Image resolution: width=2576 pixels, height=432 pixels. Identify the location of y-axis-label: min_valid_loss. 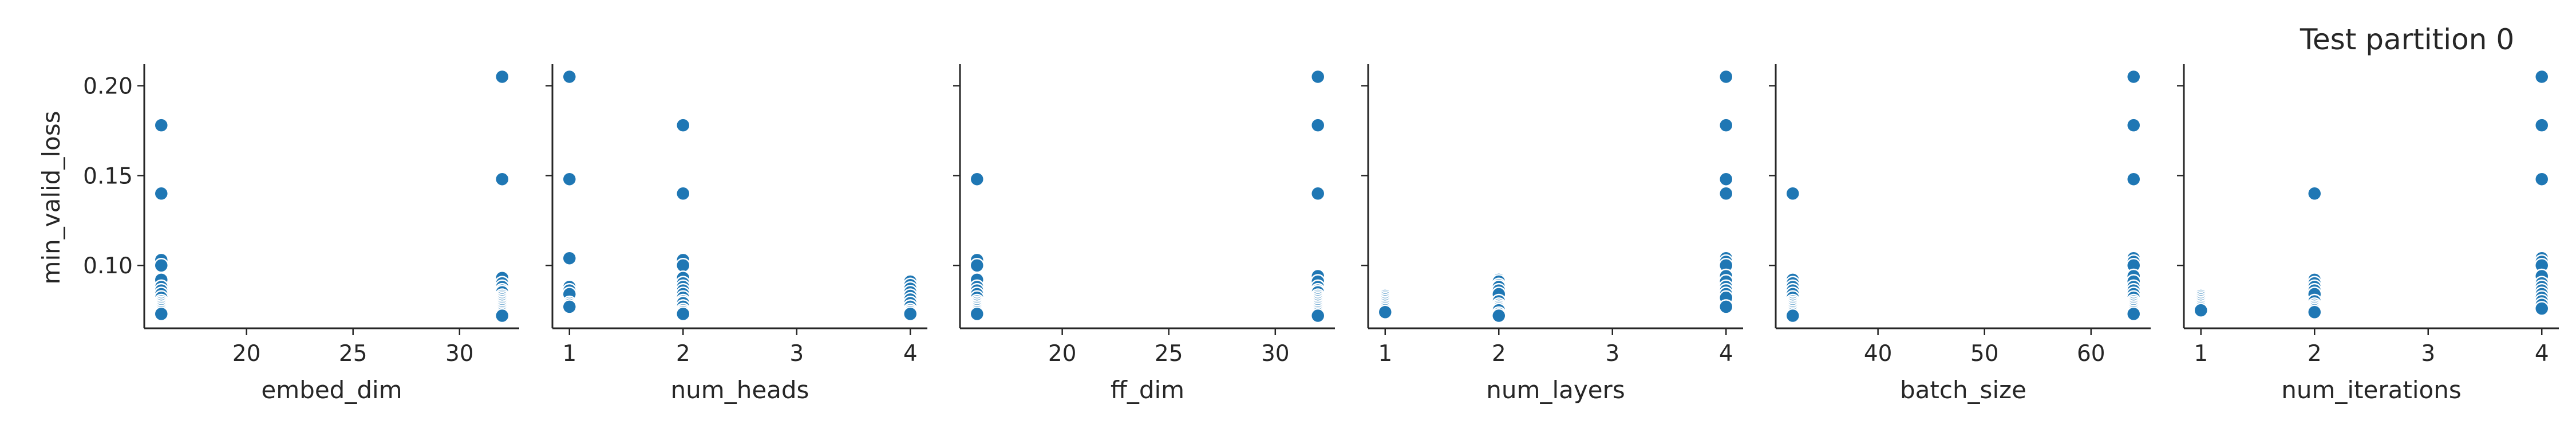
(51, 198).